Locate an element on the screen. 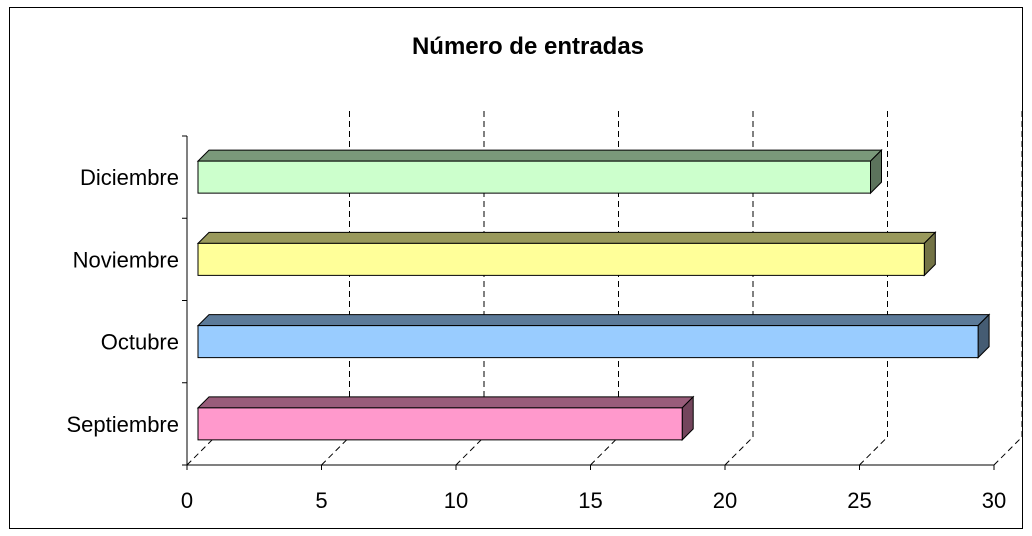 This screenshot has height=536, width=1032. x-tick-label: 25 is located at coordinates (859, 500).